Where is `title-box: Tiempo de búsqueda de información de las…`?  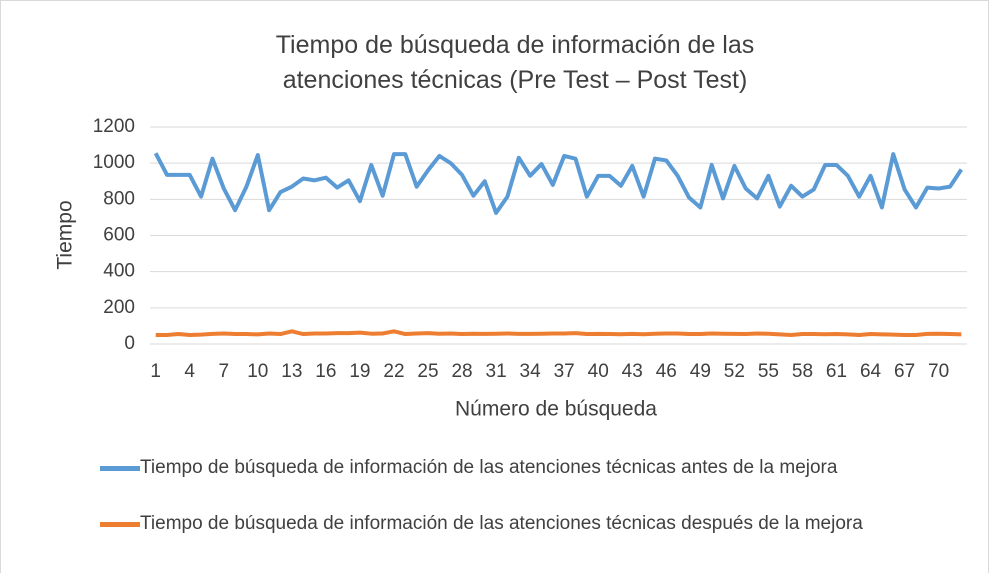 title-box: Tiempo de búsqueda de información de las… is located at coordinates (515, 62).